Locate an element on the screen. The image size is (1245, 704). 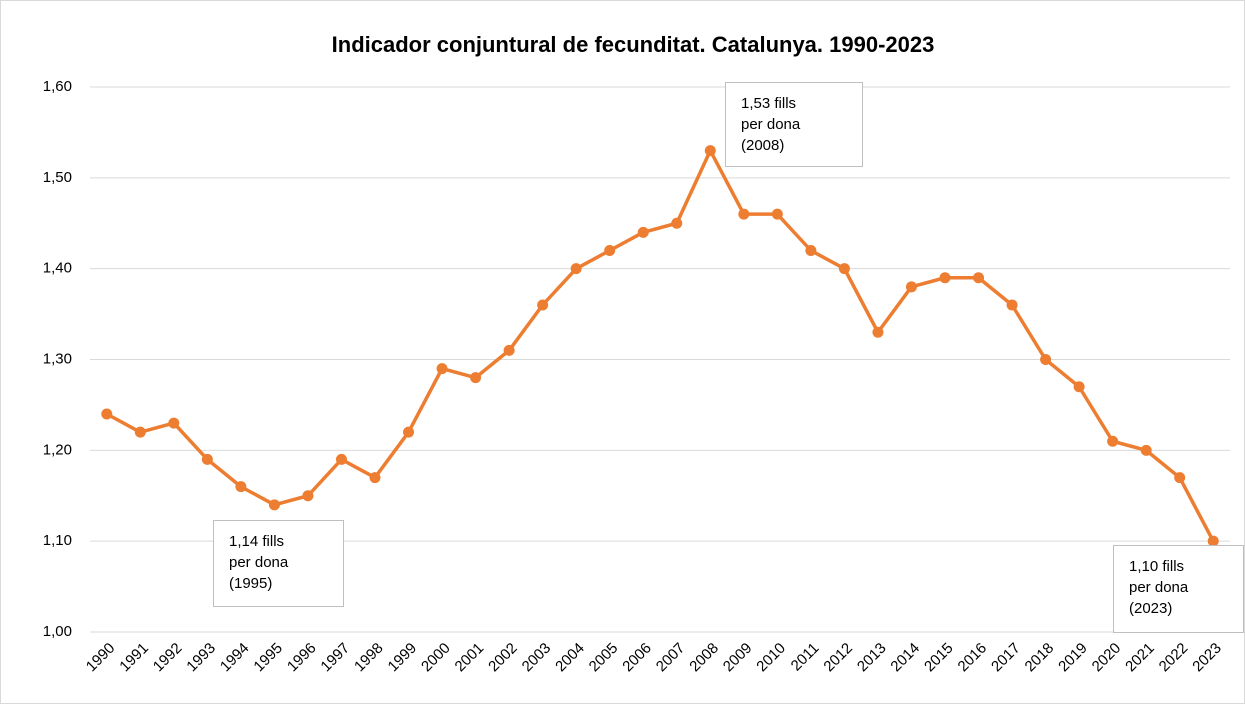
y-tick-label: 1,60 is located at coordinates (57, 86).